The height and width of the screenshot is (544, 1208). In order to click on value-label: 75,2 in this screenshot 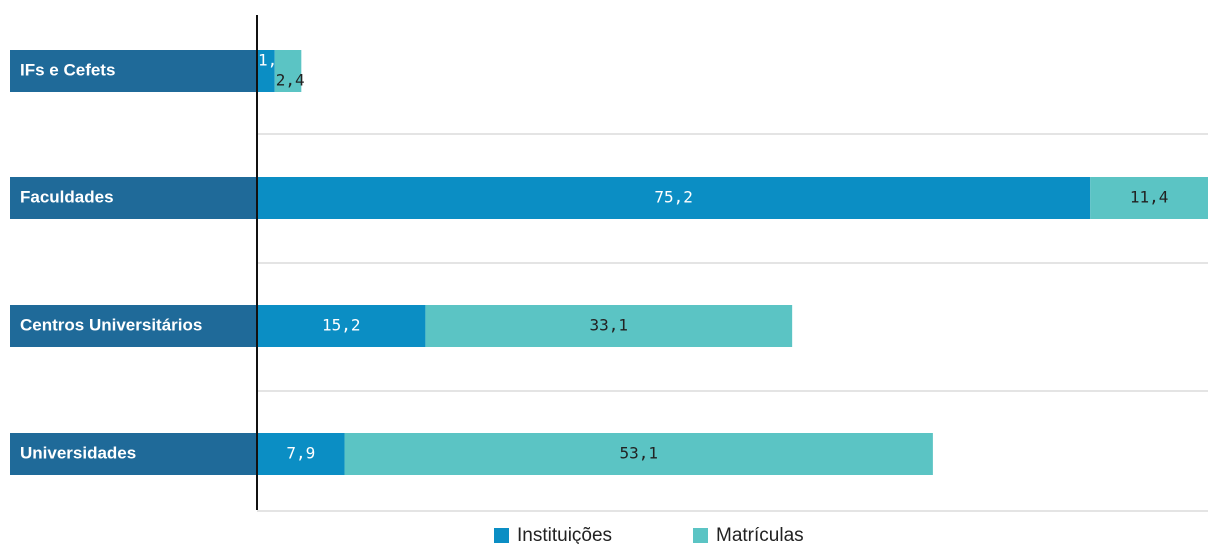, I will do `click(673, 197)`.